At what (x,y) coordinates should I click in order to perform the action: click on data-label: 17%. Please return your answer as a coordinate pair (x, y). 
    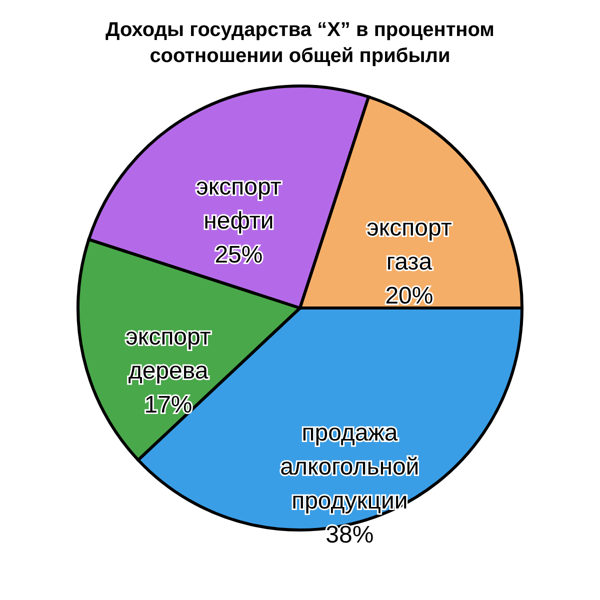
    Looking at the image, I should click on (168, 404).